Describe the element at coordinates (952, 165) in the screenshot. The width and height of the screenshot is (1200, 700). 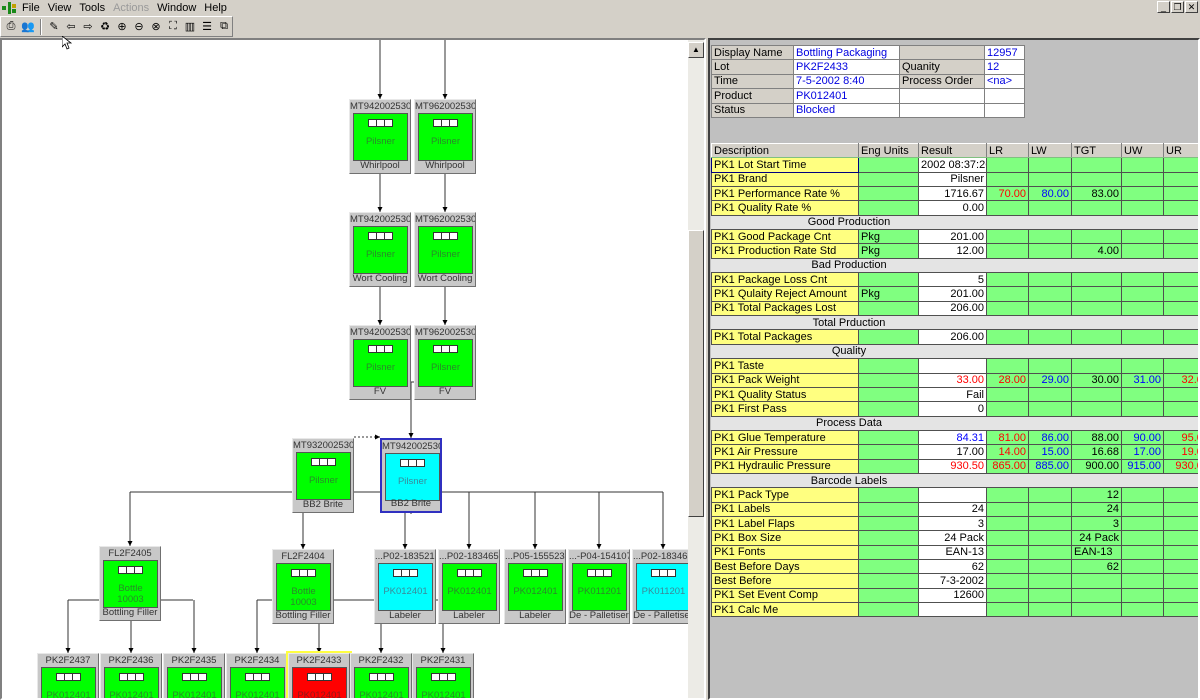
I see `result-value: 2002 08:37:26` at that location.